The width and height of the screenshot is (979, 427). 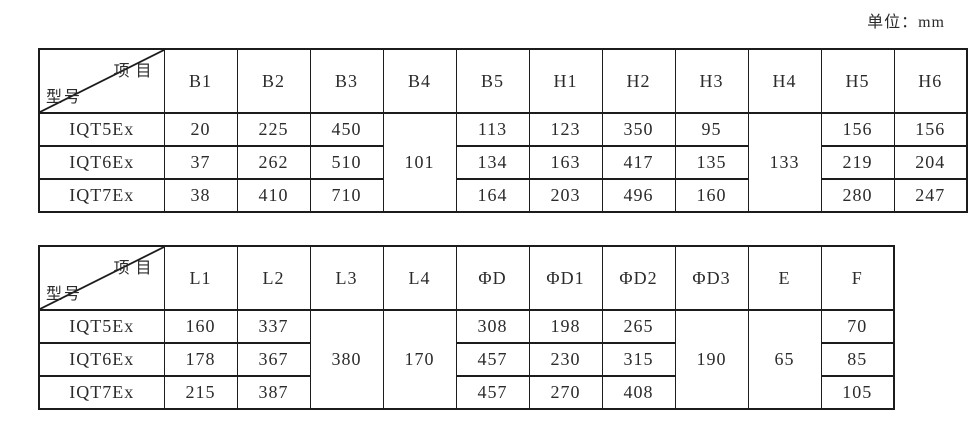 I want to click on value-cell: 20, so click(x=200, y=129).